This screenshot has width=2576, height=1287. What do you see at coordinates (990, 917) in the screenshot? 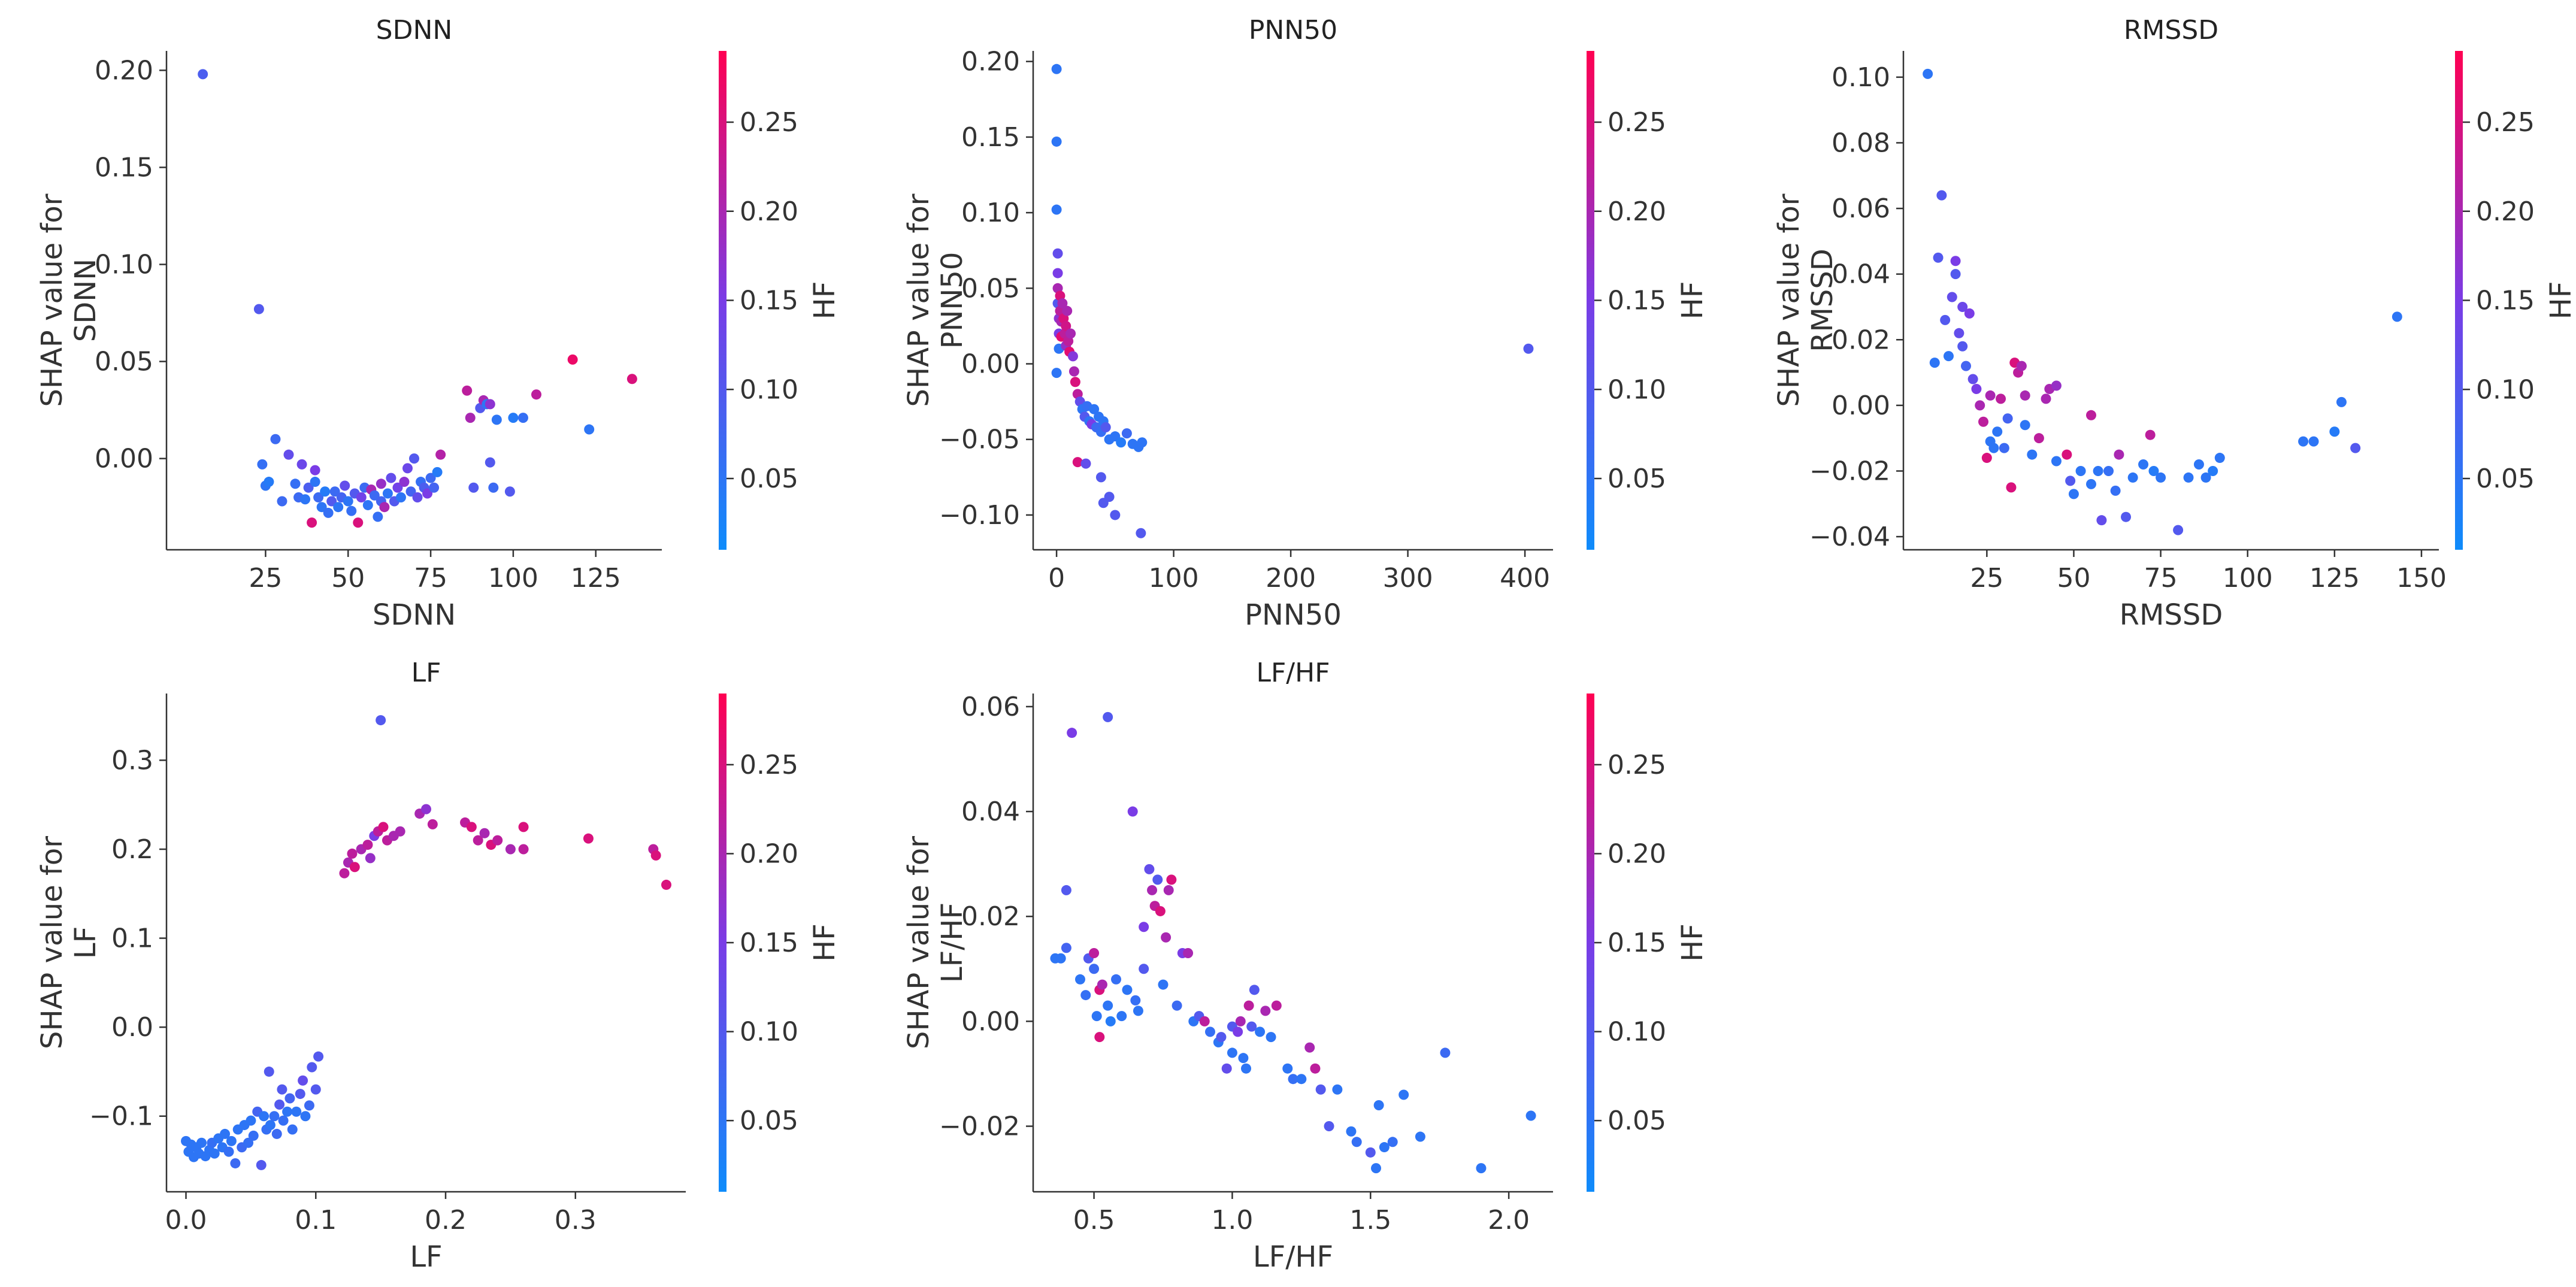
I see `y-tick-label: 0.02` at bounding box center [990, 917].